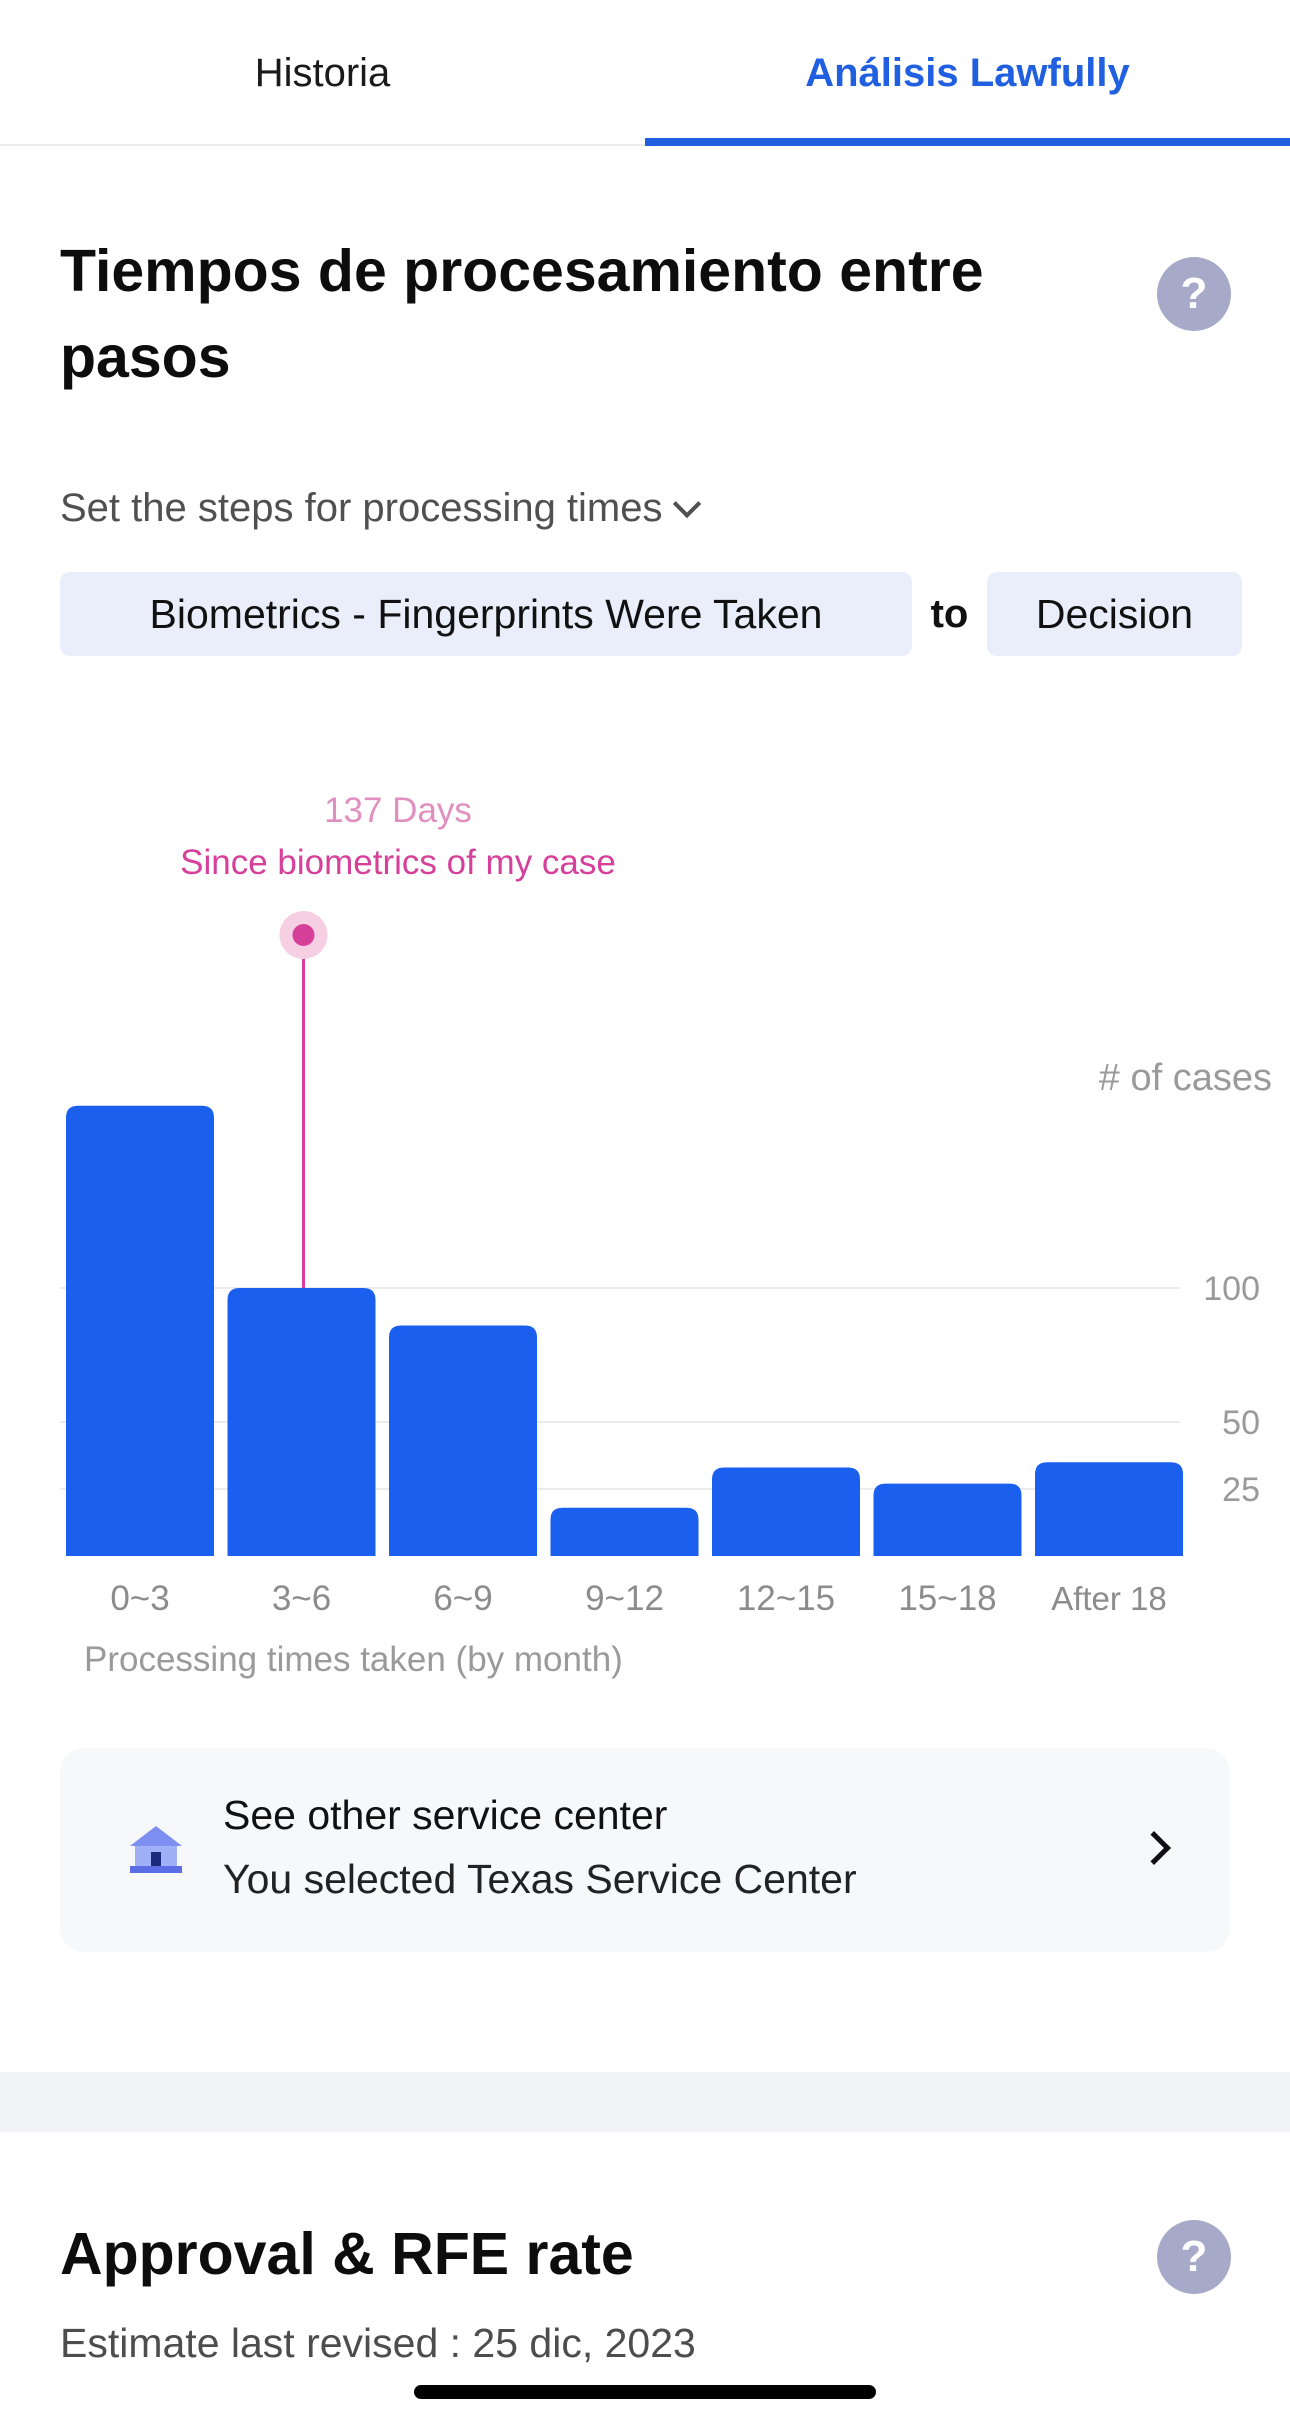 The height and width of the screenshot is (2426, 1290). Describe the element at coordinates (624, 1598) in the screenshot. I see `x-tick-label: 9~12` at that location.